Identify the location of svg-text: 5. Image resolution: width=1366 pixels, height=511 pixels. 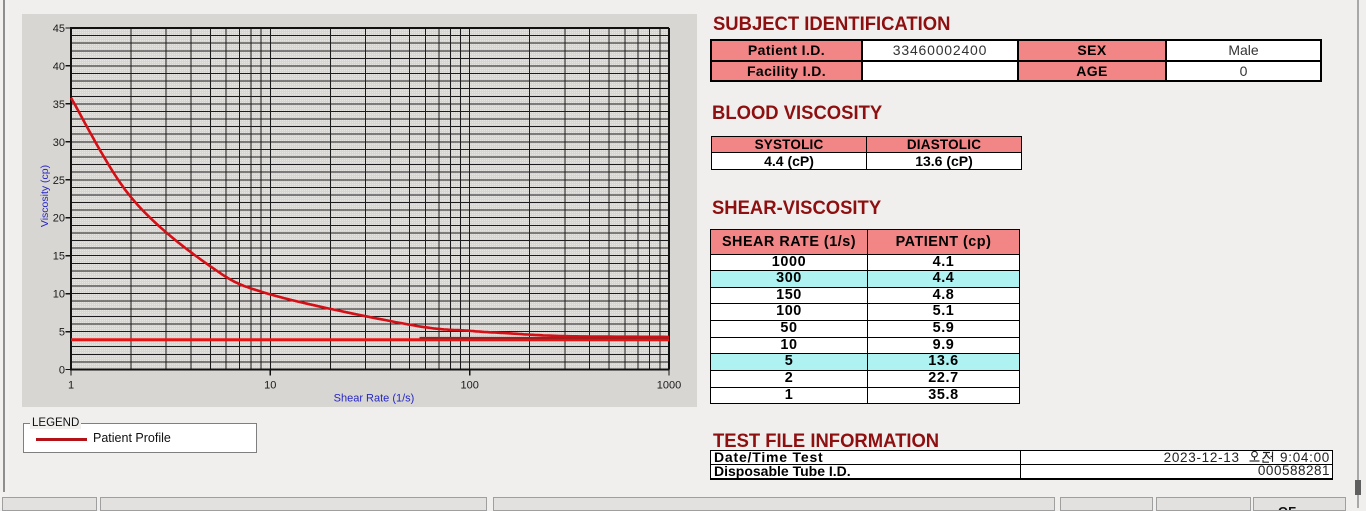
(62, 333).